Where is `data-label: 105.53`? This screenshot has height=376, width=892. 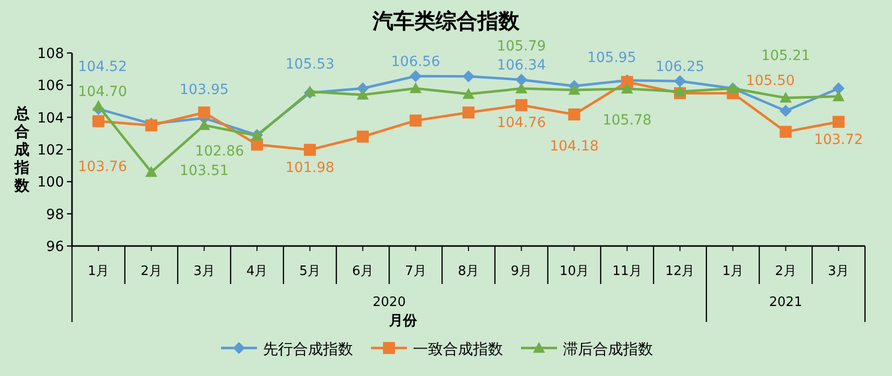 data-label: 105.53 is located at coordinates (309, 64).